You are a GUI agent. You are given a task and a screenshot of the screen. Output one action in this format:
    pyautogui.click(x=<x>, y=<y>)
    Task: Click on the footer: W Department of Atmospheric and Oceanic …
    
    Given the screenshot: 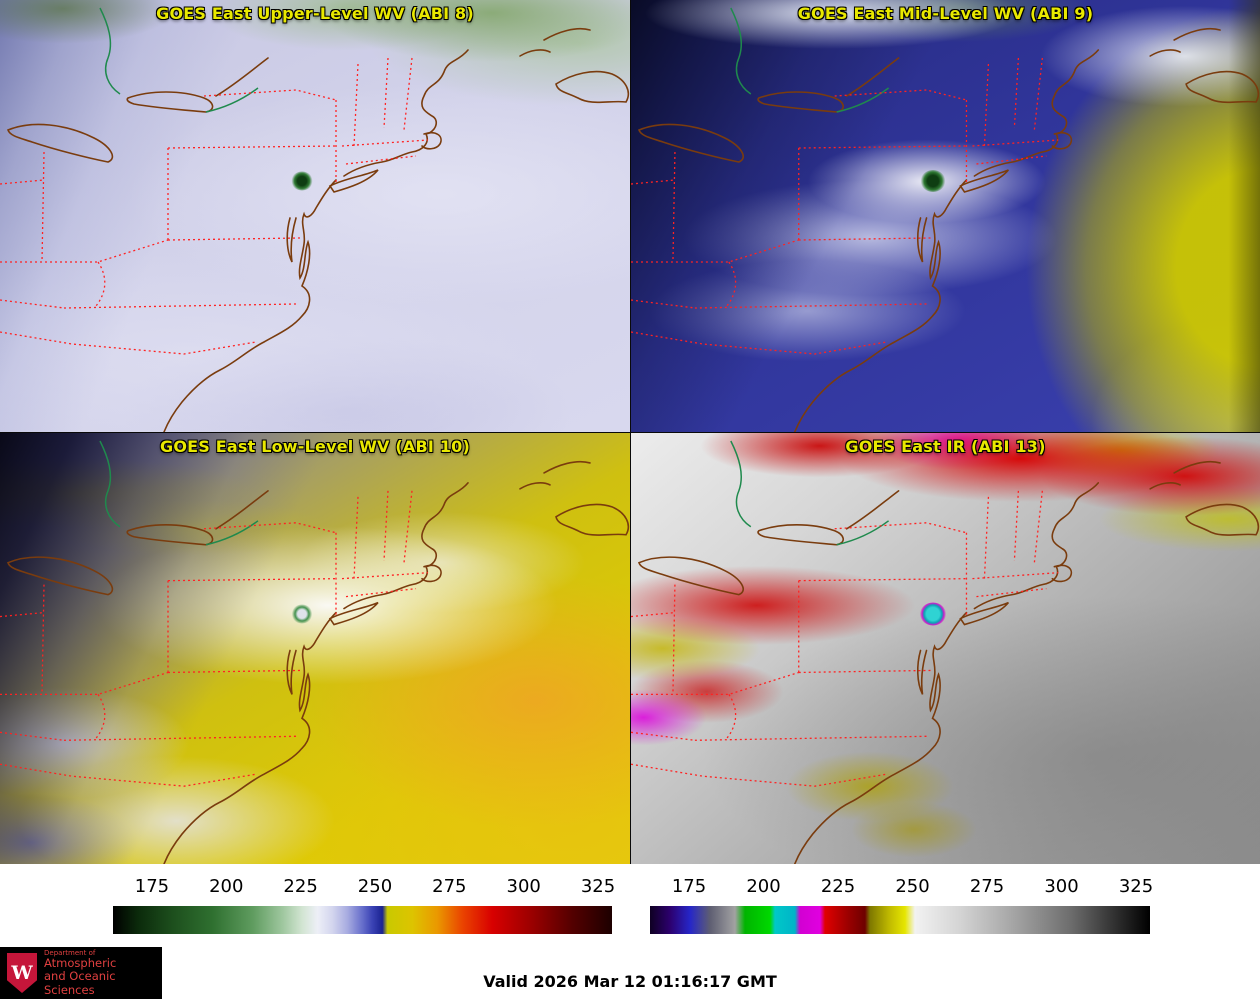 What is the action you would take?
    pyautogui.click(x=630, y=969)
    